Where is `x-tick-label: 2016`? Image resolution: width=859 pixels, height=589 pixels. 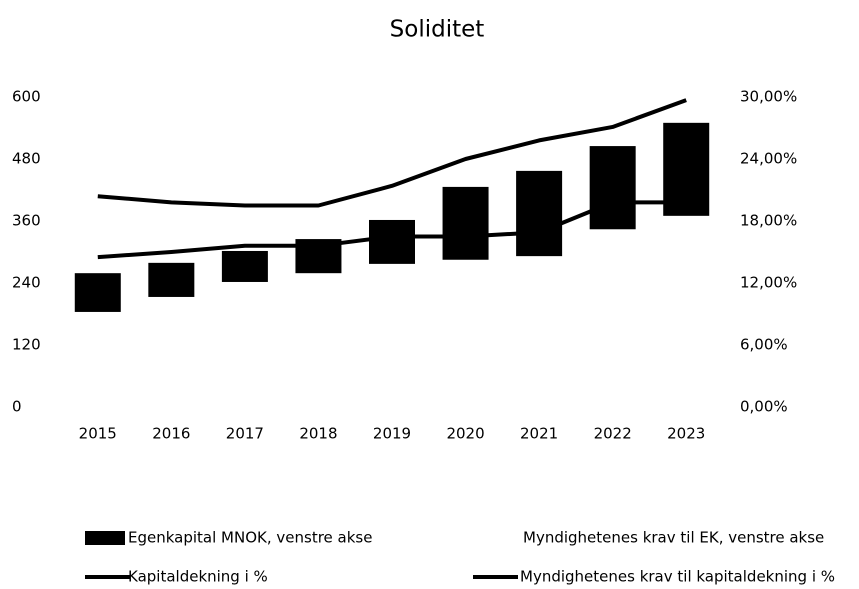
x-tick-label: 2016 is located at coordinates (171, 434).